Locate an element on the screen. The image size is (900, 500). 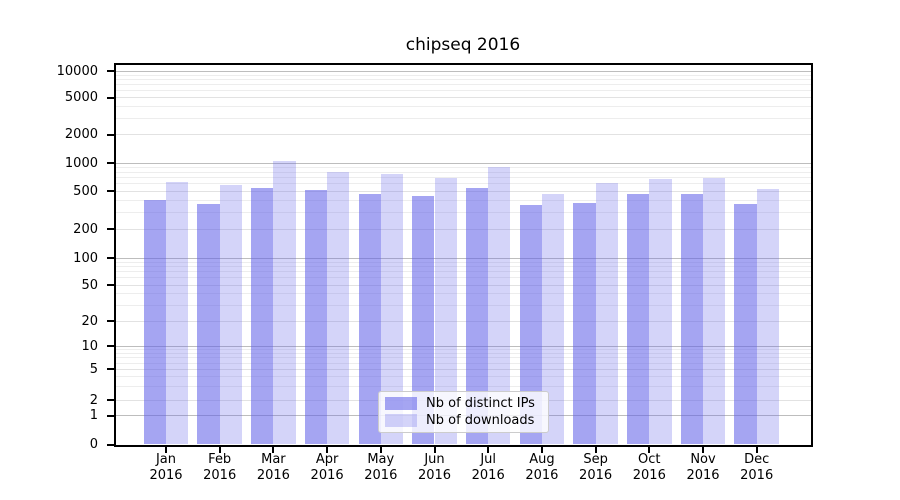
bar-nb-of-downloads-jul-2016 is located at coordinates (499, 305).